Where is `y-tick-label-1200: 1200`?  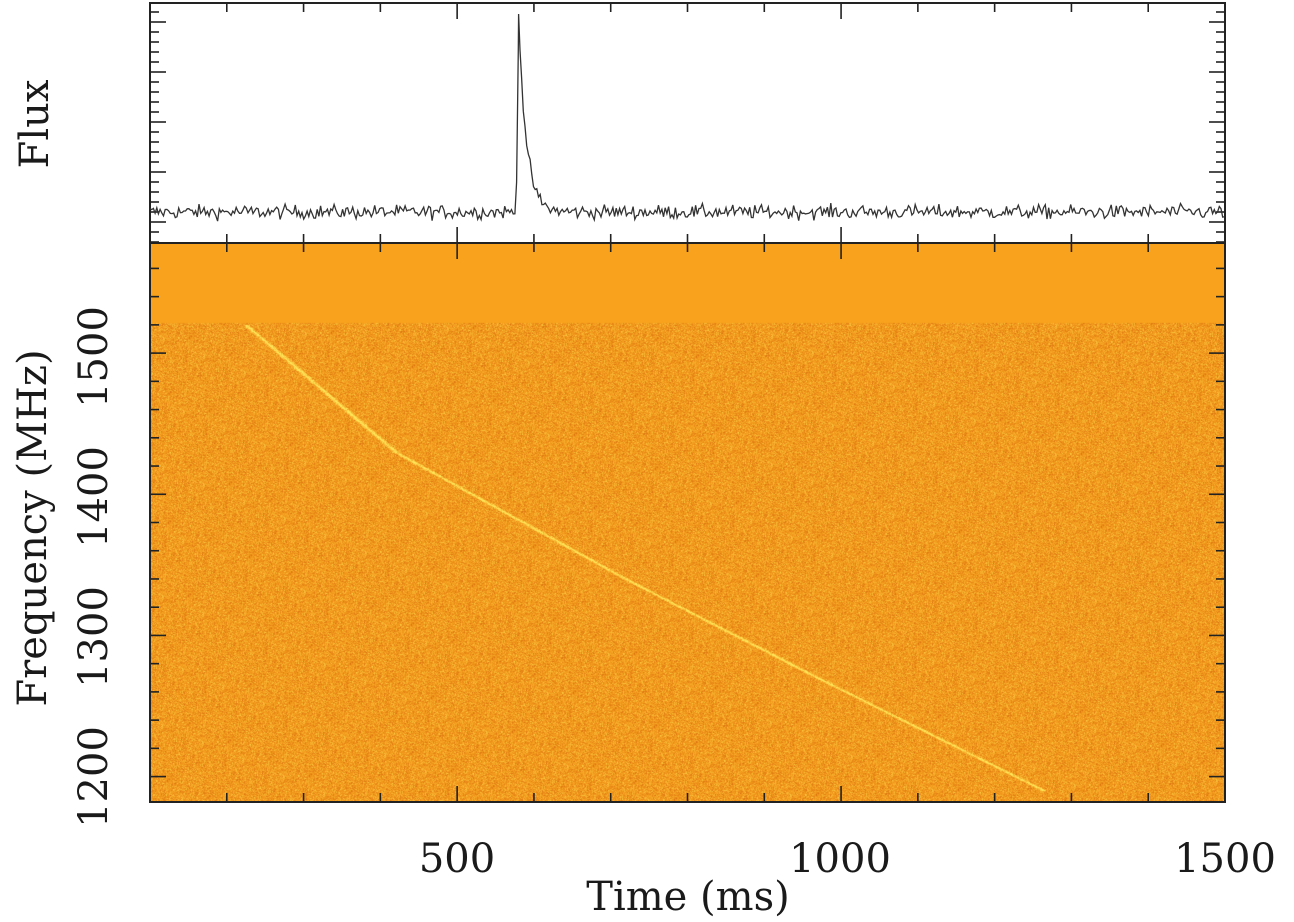
y-tick-label-1200: 1200 is located at coordinates (94, 777).